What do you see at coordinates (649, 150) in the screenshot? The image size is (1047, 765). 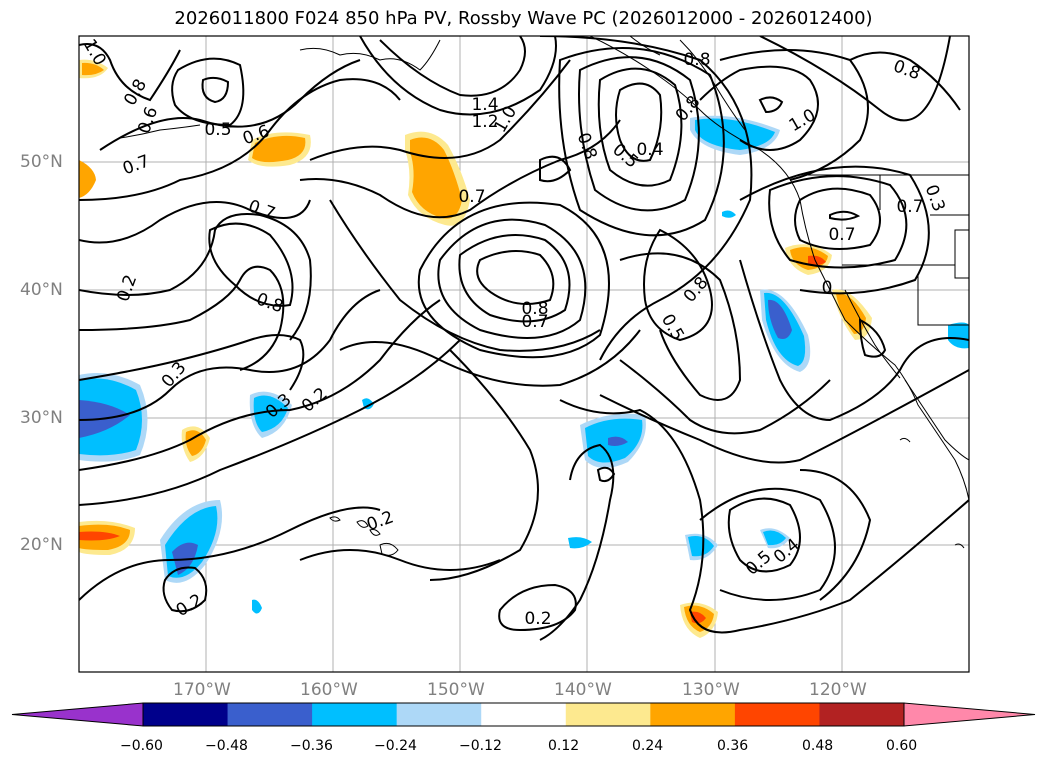 I see `contour-label: 0.4` at bounding box center [649, 150].